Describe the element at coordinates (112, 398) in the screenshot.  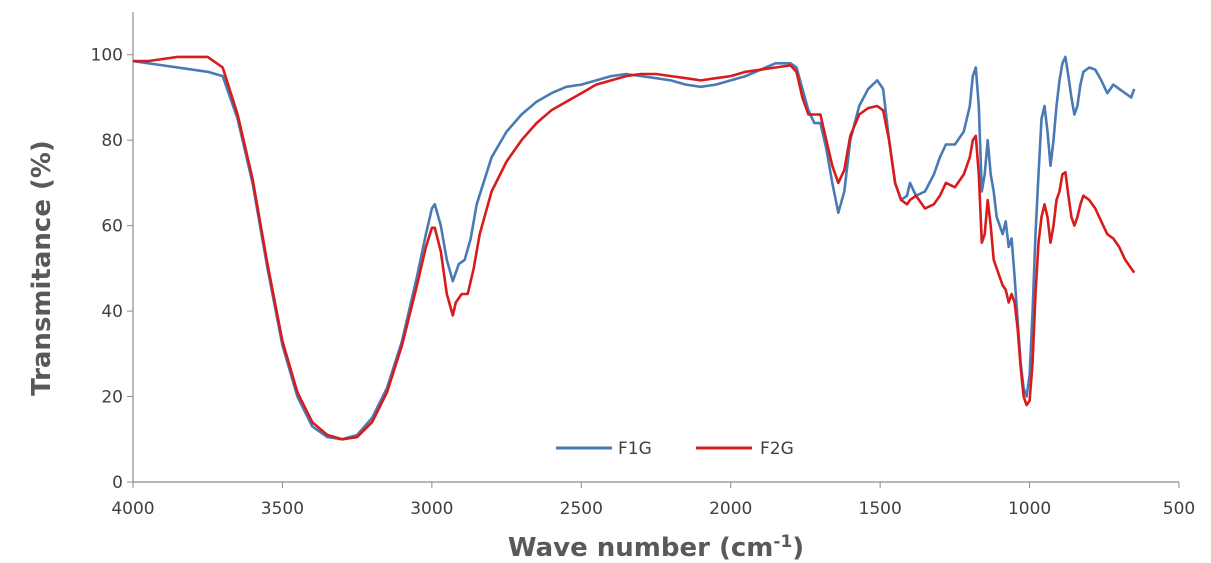
I see `y-tick-label: 20` at that location.